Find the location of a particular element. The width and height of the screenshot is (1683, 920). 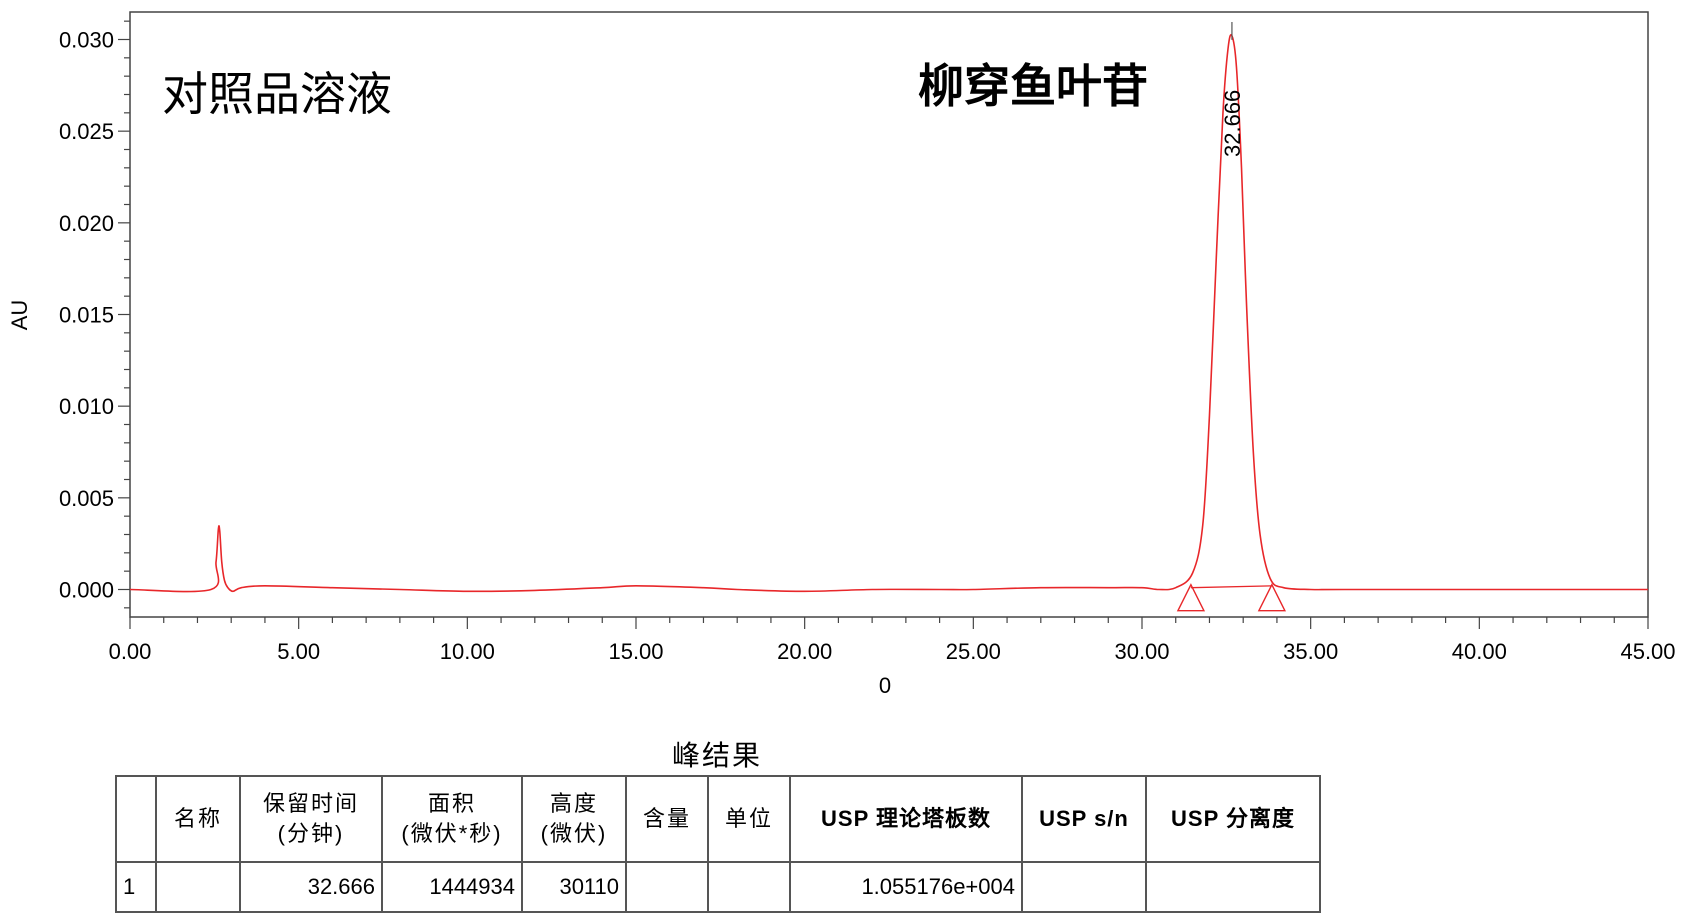

peak-baseline is located at coordinates (1231, 587).